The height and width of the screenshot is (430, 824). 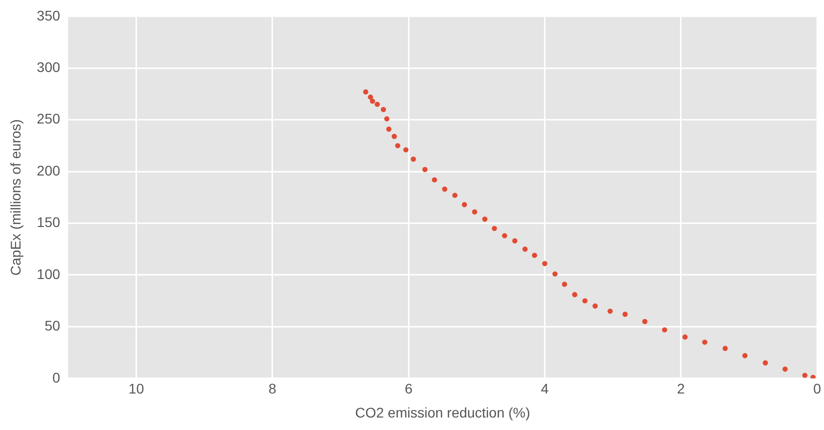 What do you see at coordinates (48, 118) in the screenshot?
I see `y-tick-label: 250` at bounding box center [48, 118].